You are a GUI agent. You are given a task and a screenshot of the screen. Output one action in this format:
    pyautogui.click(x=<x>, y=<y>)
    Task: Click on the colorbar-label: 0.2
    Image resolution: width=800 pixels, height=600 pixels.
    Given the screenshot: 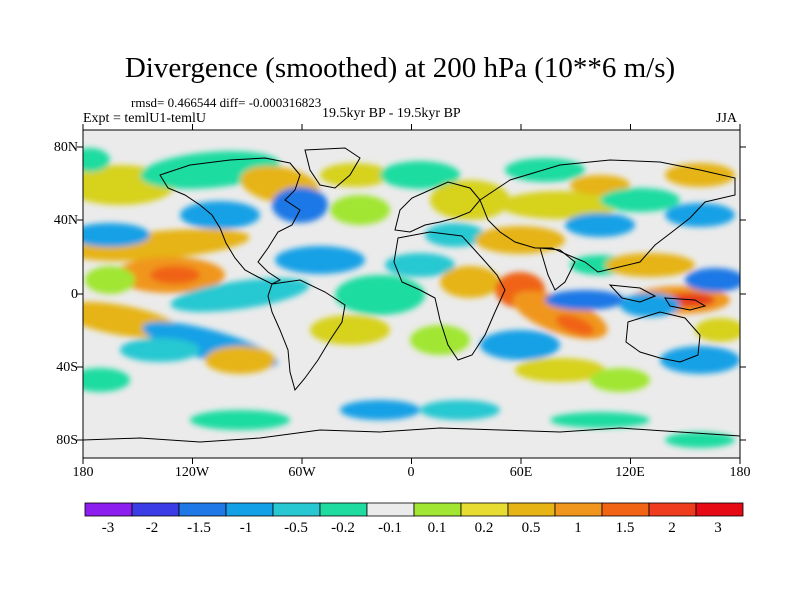 What is the action you would take?
    pyautogui.click(x=484, y=528)
    